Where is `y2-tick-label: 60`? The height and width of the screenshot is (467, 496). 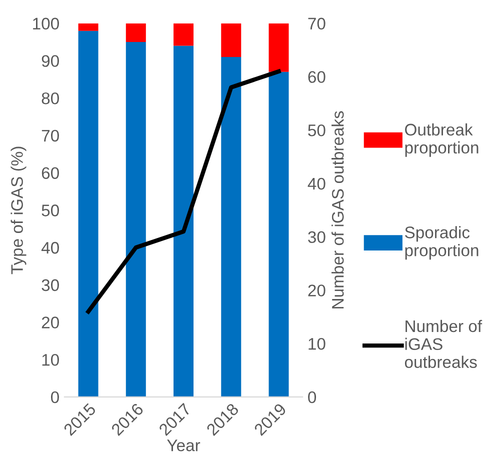
y2-tick-label: 60 is located at coordinates (317, 77).